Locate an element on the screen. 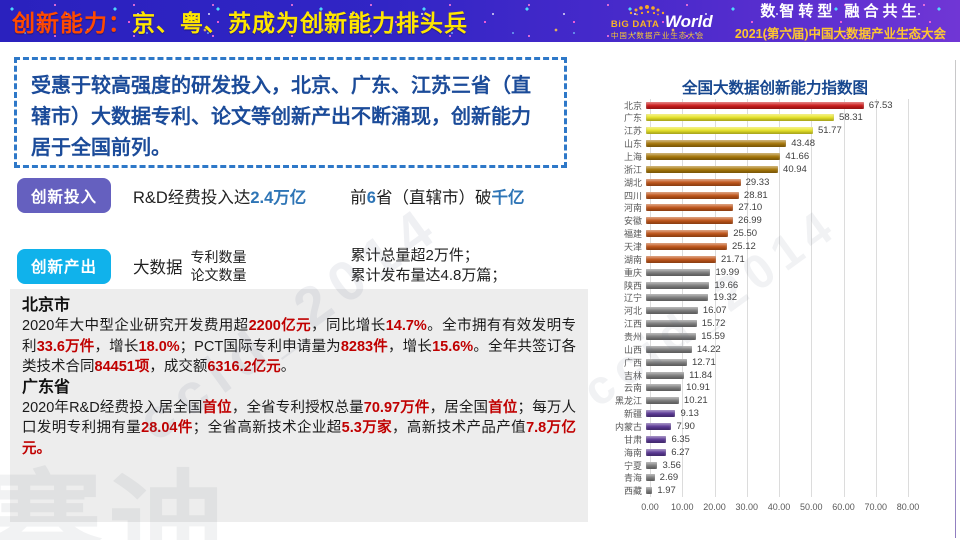 Image resolution: width=960 pixels, height=540 pixels. text-segment: ，增长 is located at coordinates (116, 346).